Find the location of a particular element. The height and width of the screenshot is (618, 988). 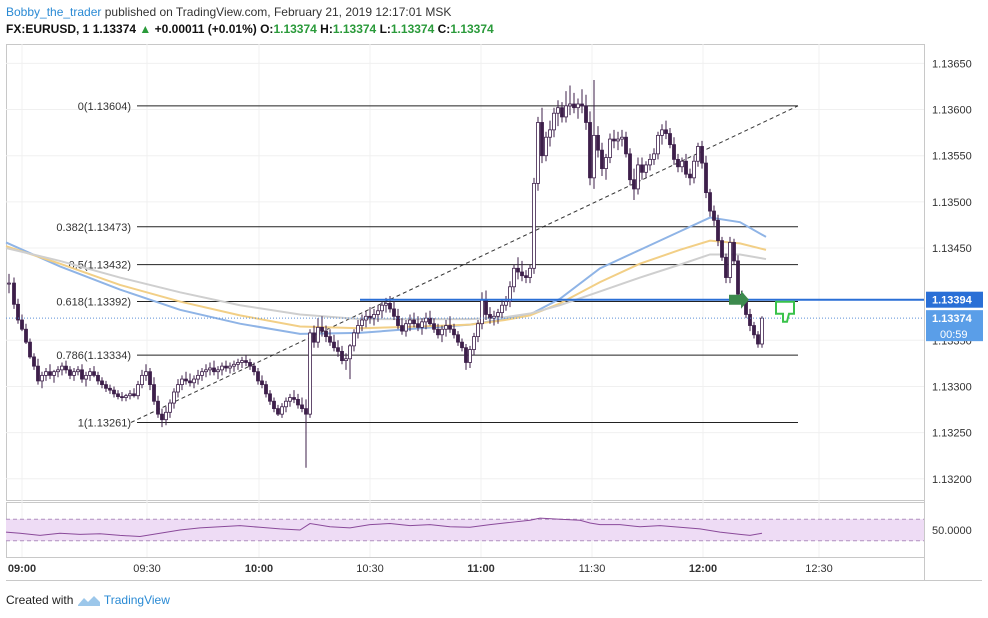

fib-level-label: 0.382(1.13473) is located at coordinates (93, 228).